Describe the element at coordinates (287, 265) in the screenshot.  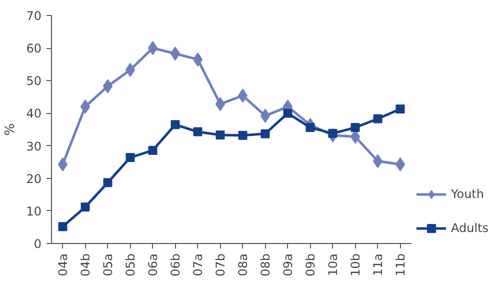
I see `x-tick-label: 09a` at that location.